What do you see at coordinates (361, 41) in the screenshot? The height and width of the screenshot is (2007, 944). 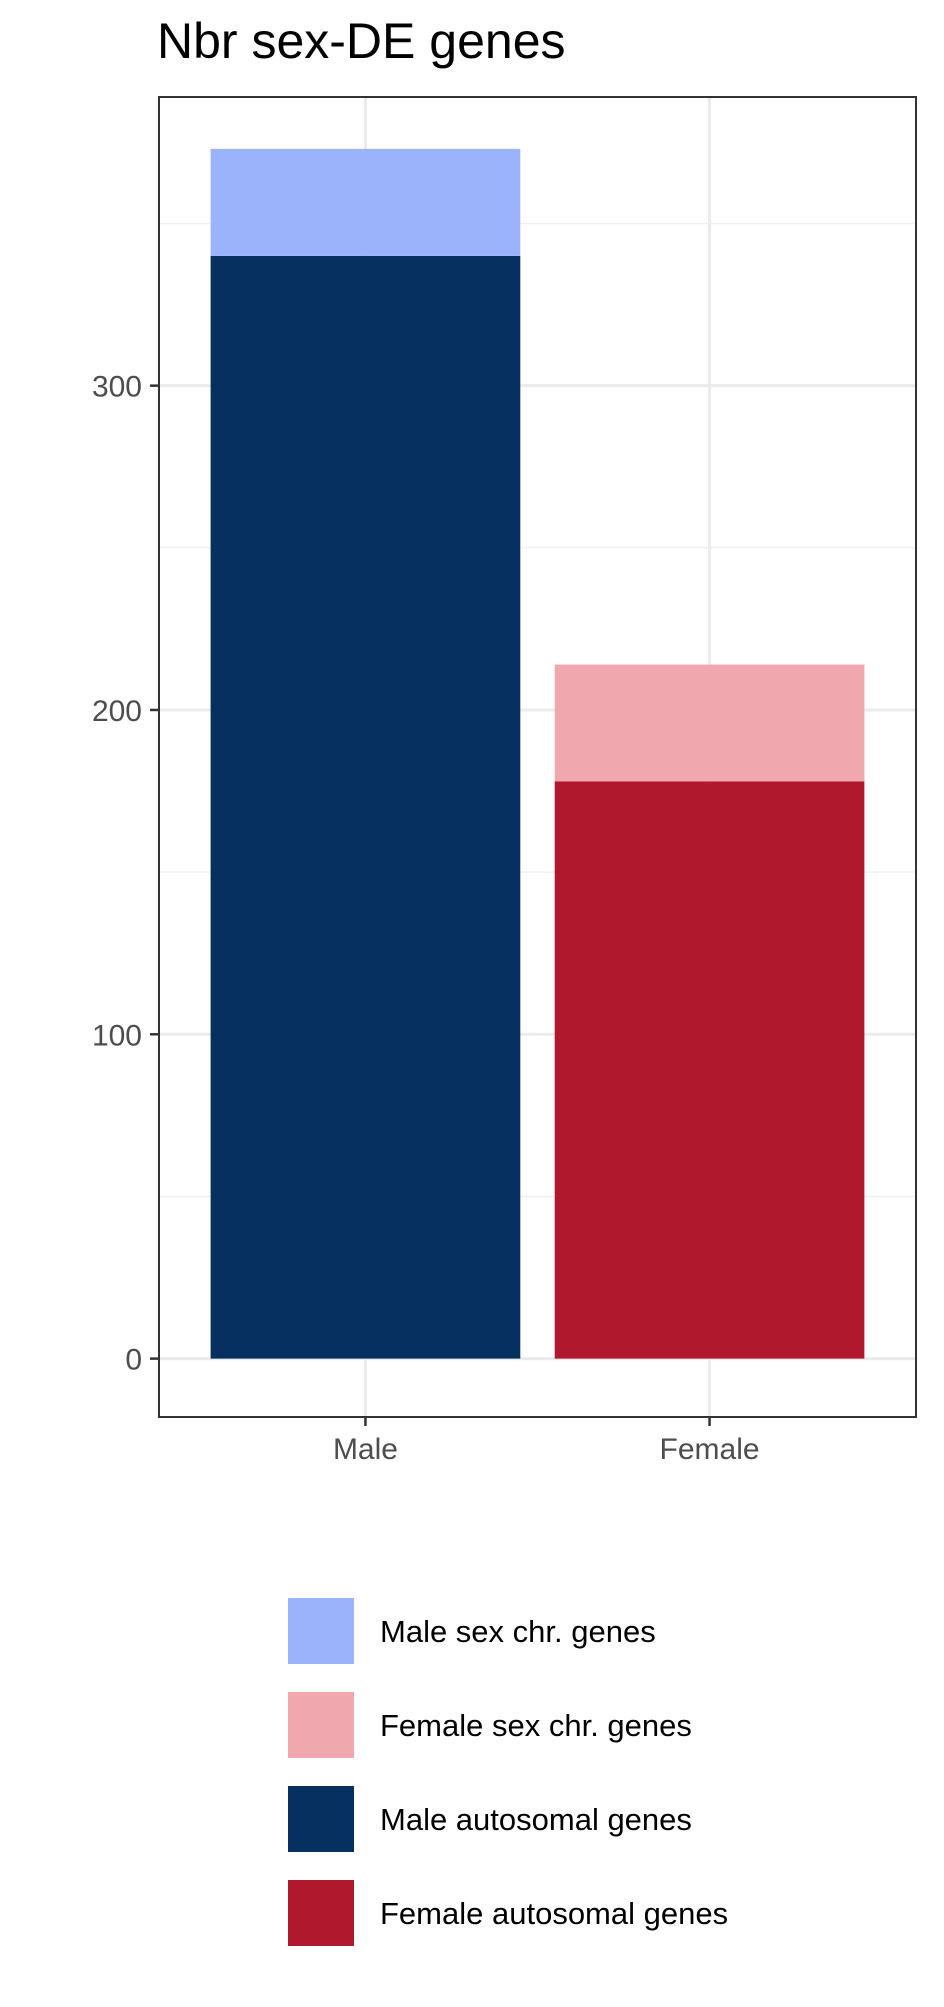 I see `chart-title: Nbr sex-DE genes` at bounding box center [361, 41].